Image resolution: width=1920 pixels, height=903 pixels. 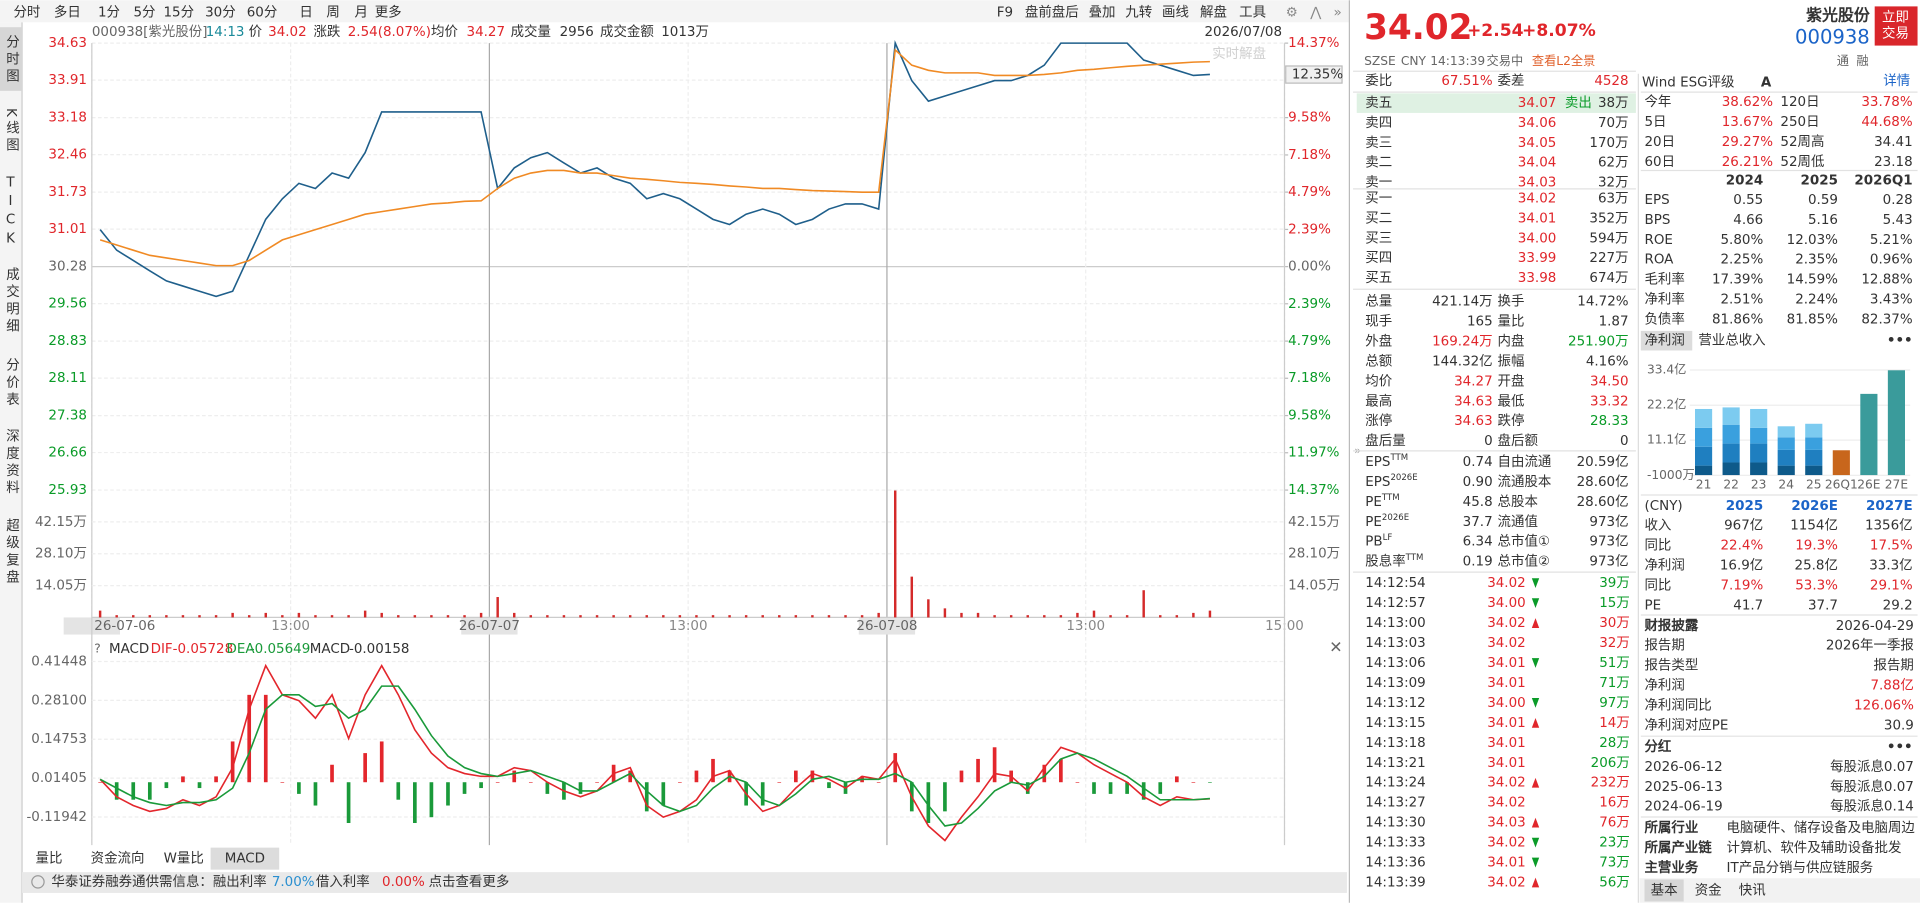 I want to click on toolbar-button: 分时, so click(x=26, y=13).